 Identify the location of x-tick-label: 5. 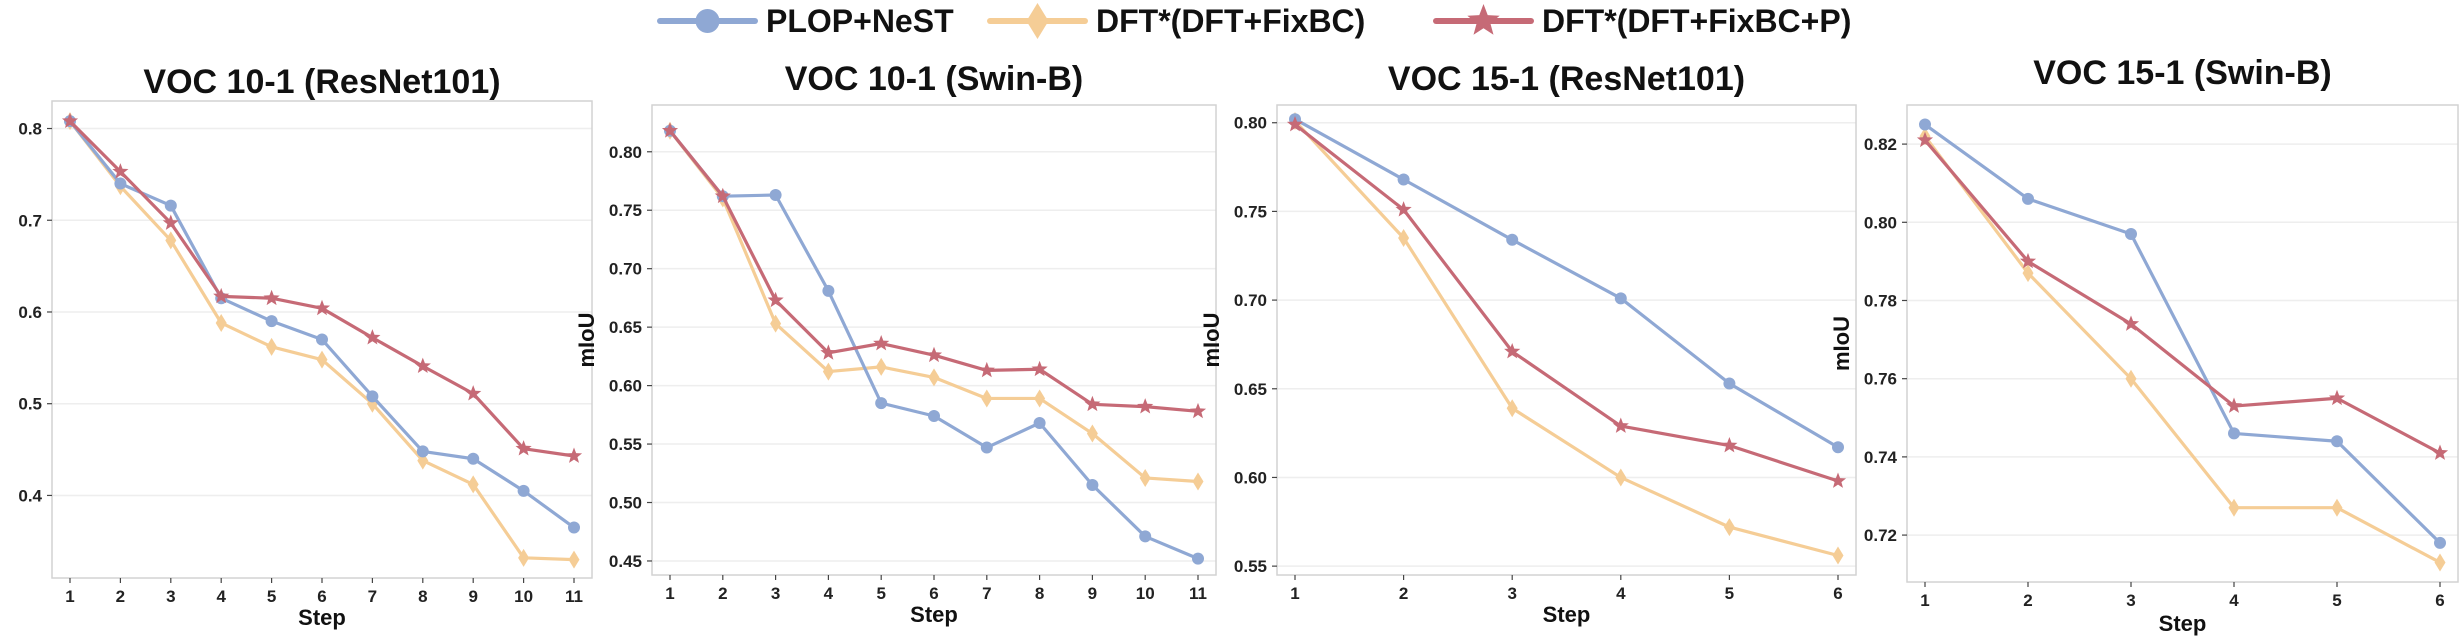
(1729, 593).